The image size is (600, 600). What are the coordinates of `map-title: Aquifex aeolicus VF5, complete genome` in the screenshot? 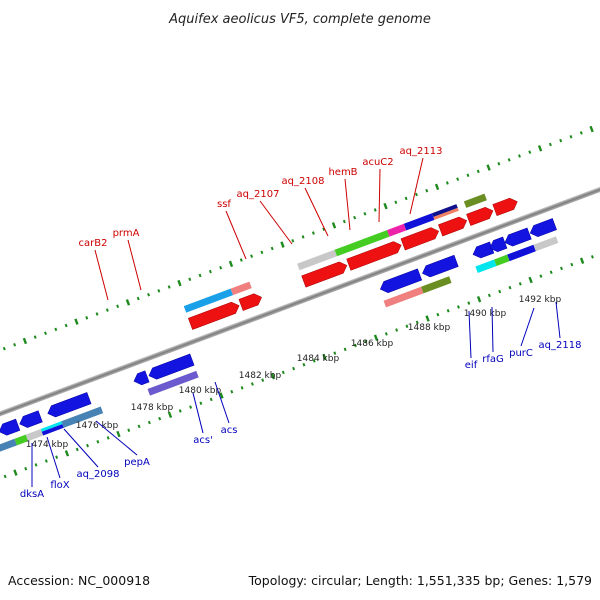 It's located at (299, 19).